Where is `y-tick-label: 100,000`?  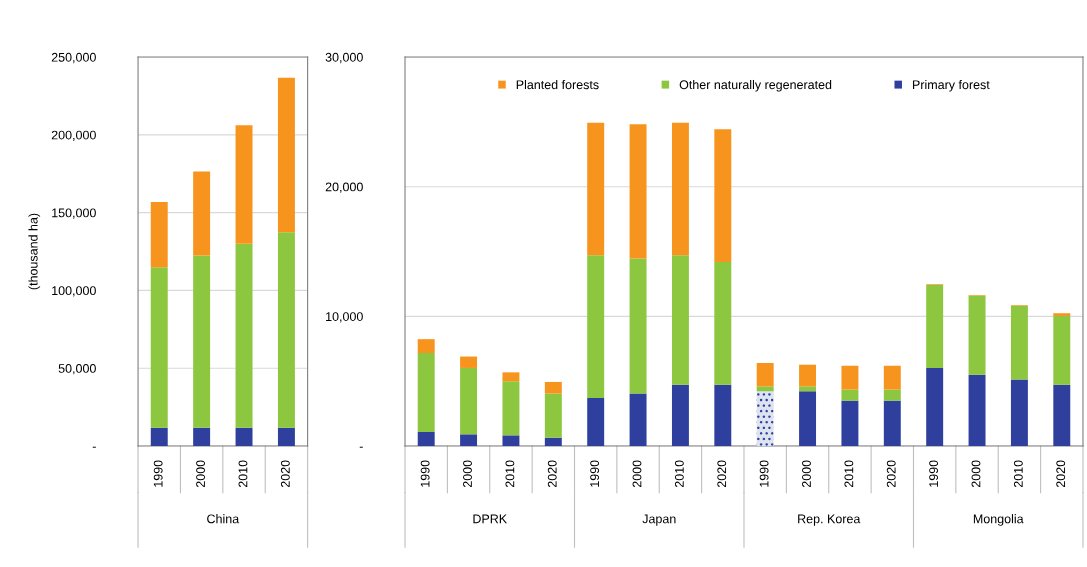 y-tick-label: 100,000 is located at coordinates (74, 291).